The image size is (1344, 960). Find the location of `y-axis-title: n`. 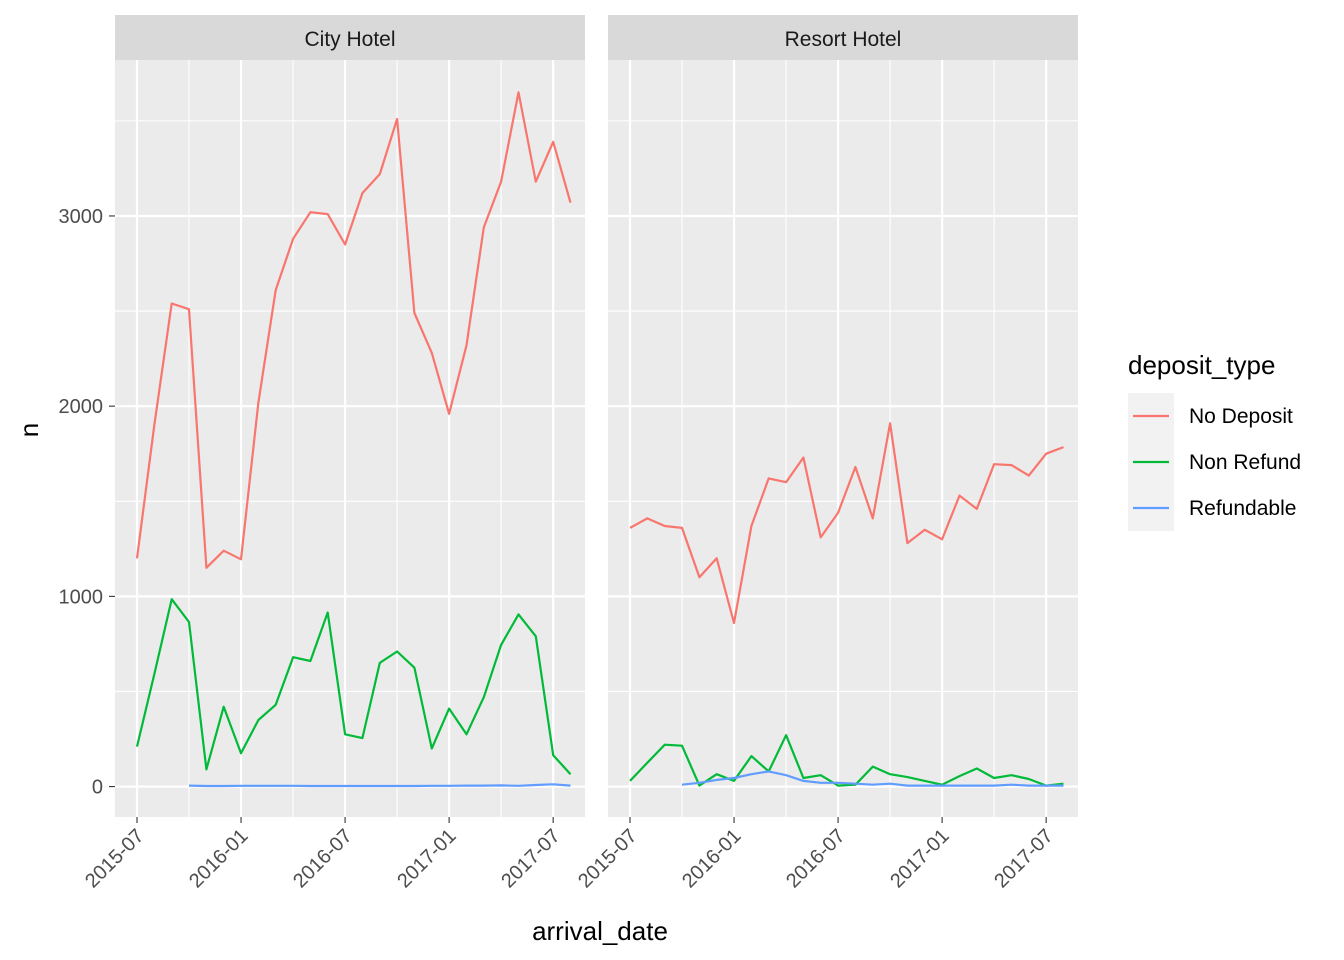

y-axis-title: n is located at coordinates (29, 430).